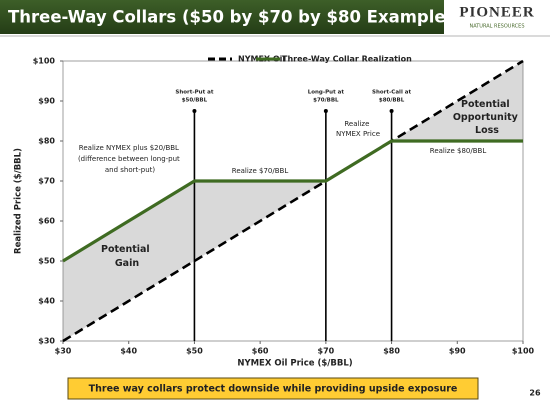 The height and width of the screenshot is (411, 550). I want to click on annotation-line: (difference between long-put, so click(129, 159).